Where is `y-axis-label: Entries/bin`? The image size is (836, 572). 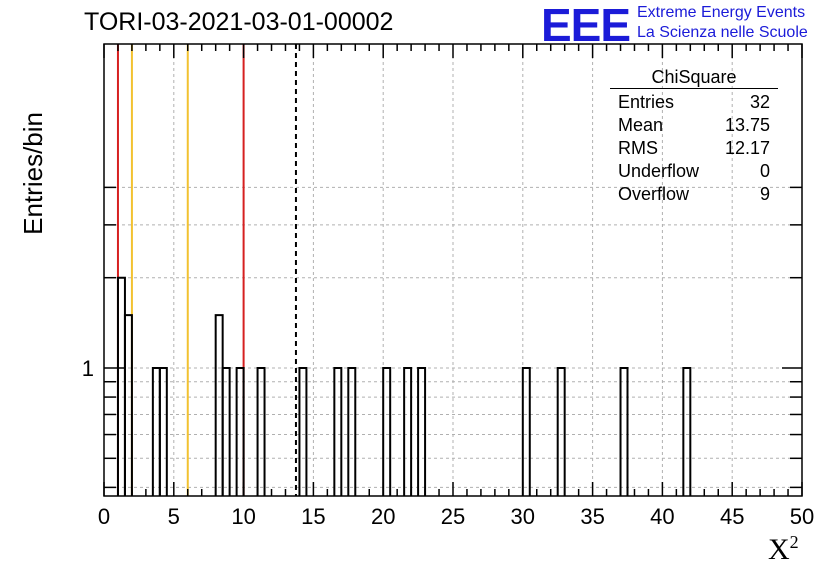
y-axis-label: Entries/bin is located at coordinates (33, 173).